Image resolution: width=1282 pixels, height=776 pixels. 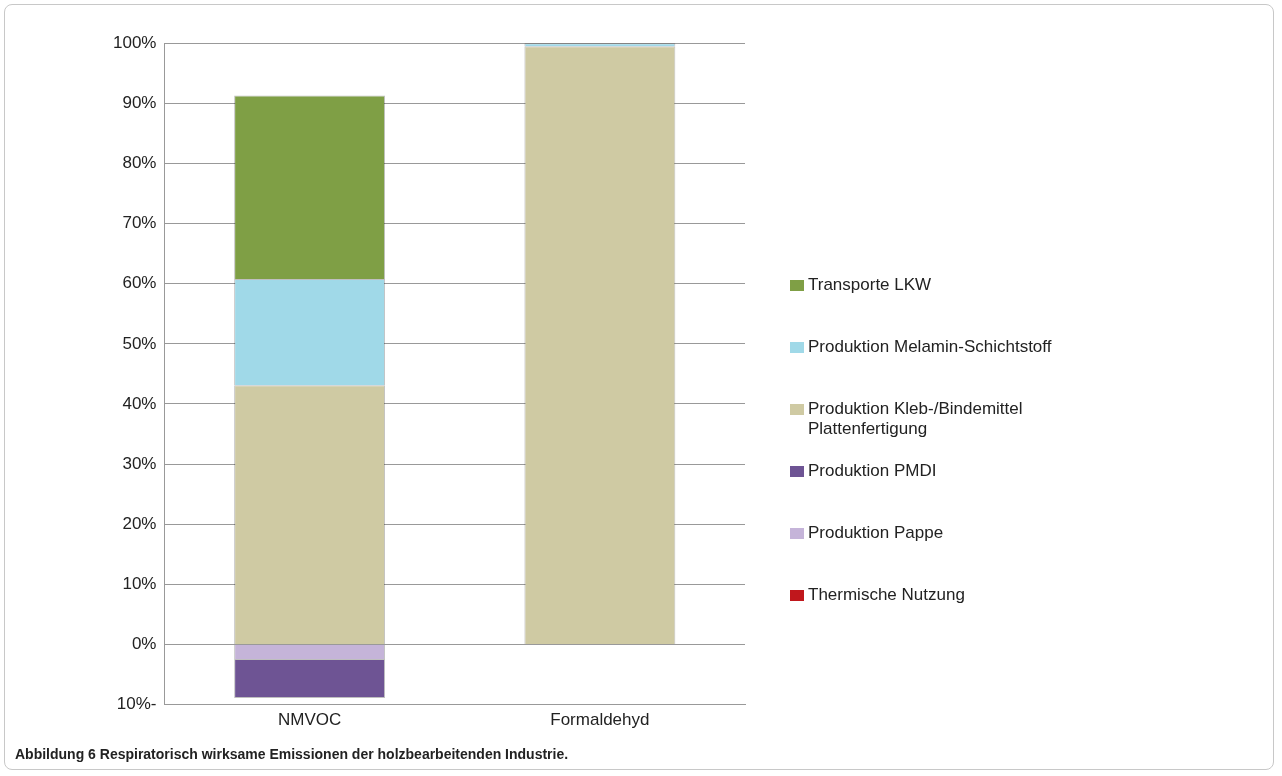 I want to click on y-tick-label: 100%, so click(x=135, y=42).